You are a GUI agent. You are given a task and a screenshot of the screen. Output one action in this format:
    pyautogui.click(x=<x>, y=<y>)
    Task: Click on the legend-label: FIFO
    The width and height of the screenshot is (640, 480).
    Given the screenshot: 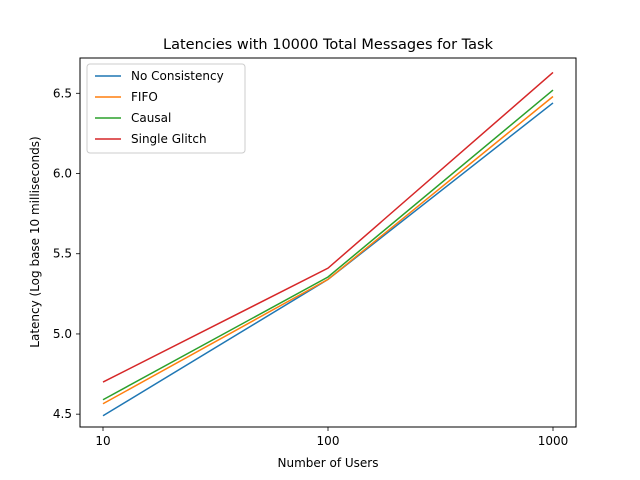 What is the action you would take?
    pyautogui.click(x=144, y=97)
    